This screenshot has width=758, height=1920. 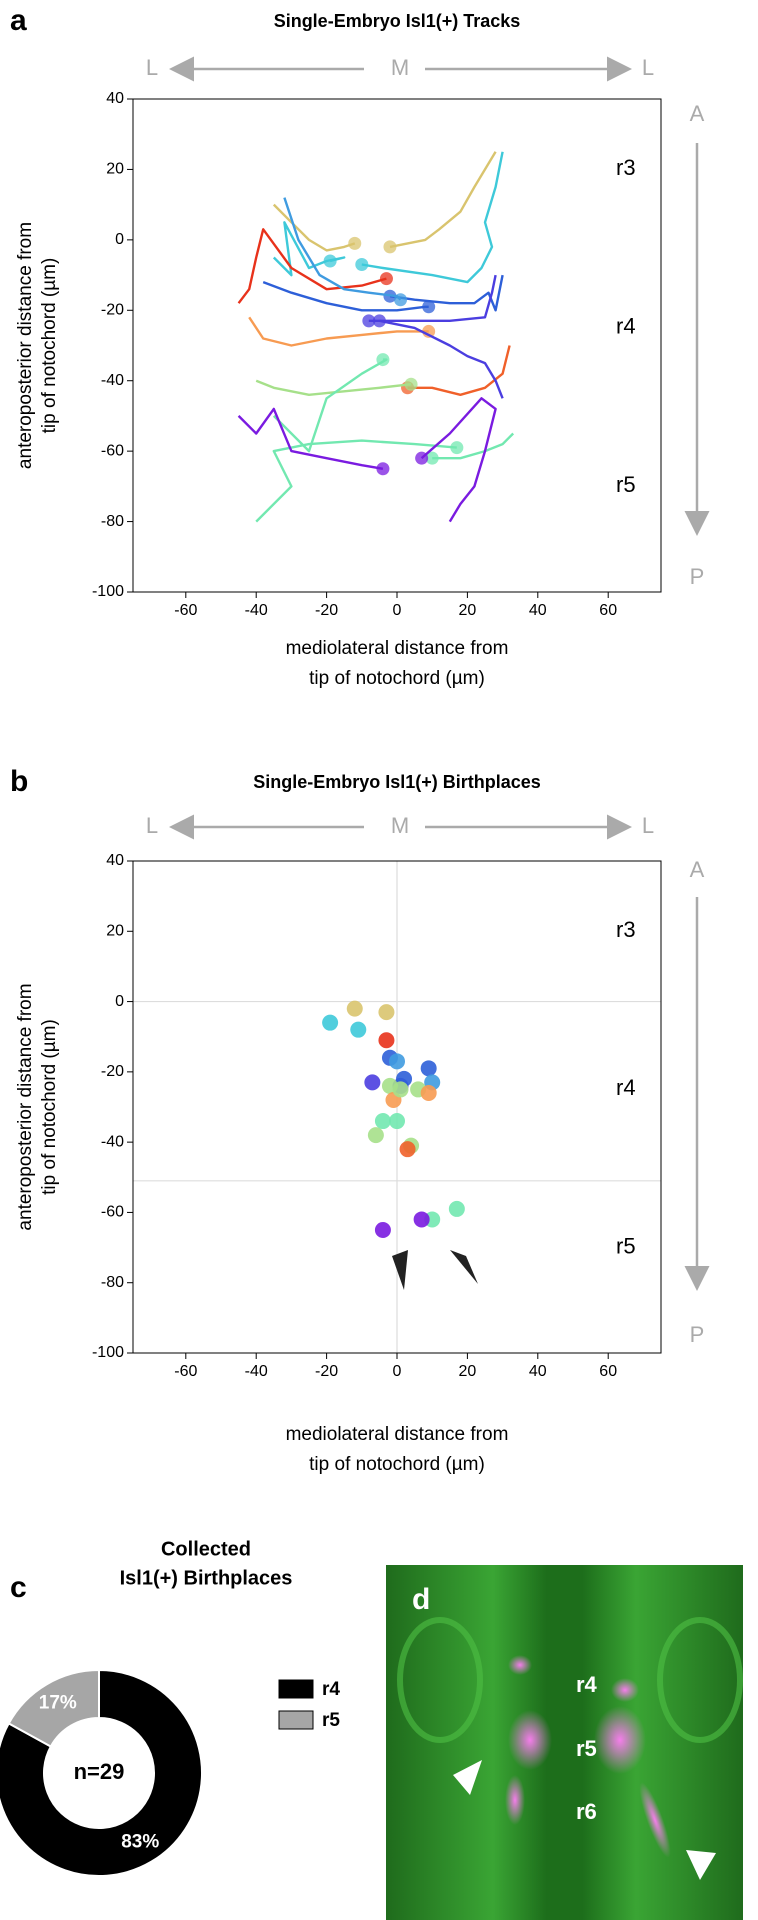 What do you see at coordinates (331, 1689) in the screenshot?
I see `legend-label: r4` at bounding box center [331, 1689].